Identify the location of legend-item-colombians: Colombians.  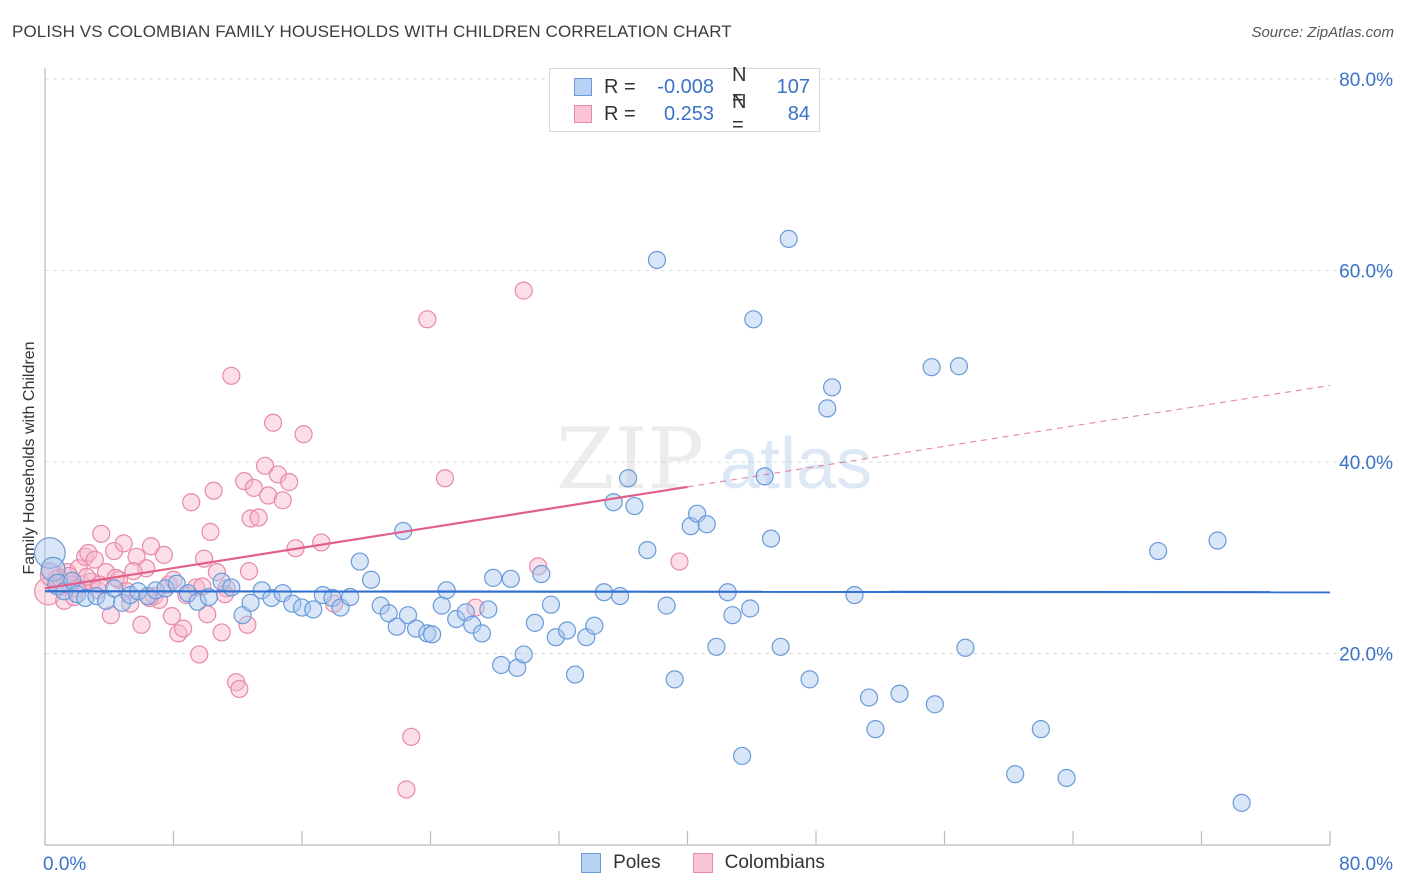
(758, 863).